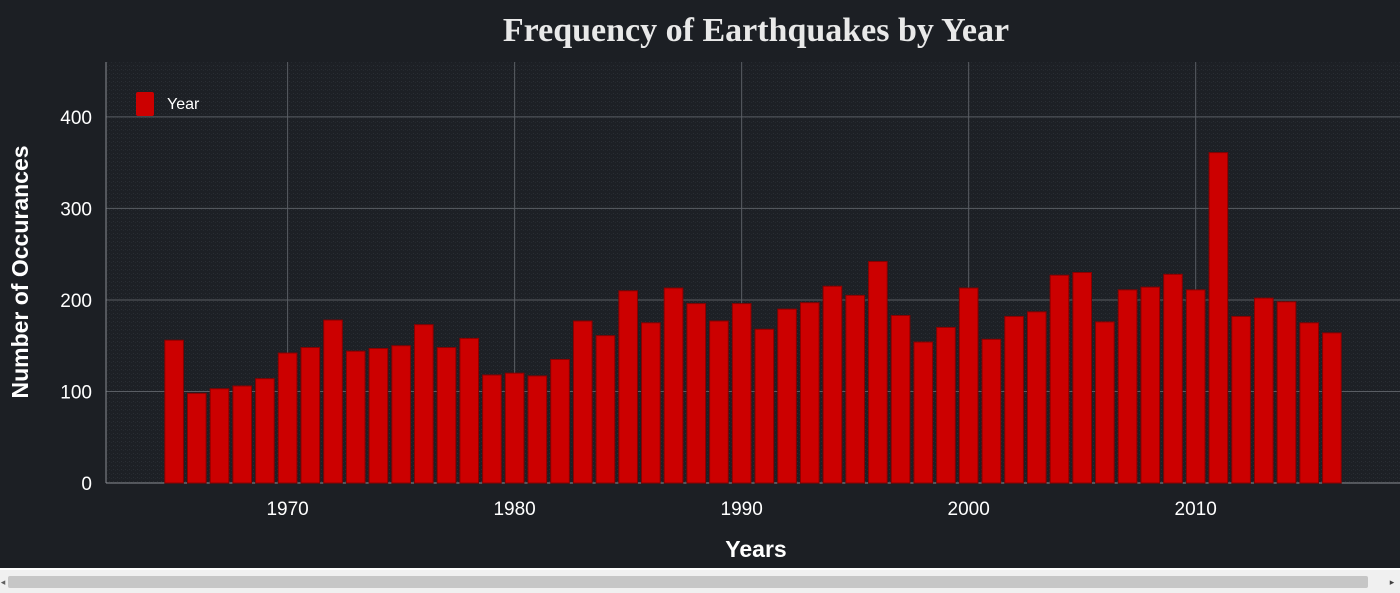 The height and width of the screenshot is (593, 1400). Describe the element at coordinates (401, 414) in the screenshot. I see `bar-1975` at that location.